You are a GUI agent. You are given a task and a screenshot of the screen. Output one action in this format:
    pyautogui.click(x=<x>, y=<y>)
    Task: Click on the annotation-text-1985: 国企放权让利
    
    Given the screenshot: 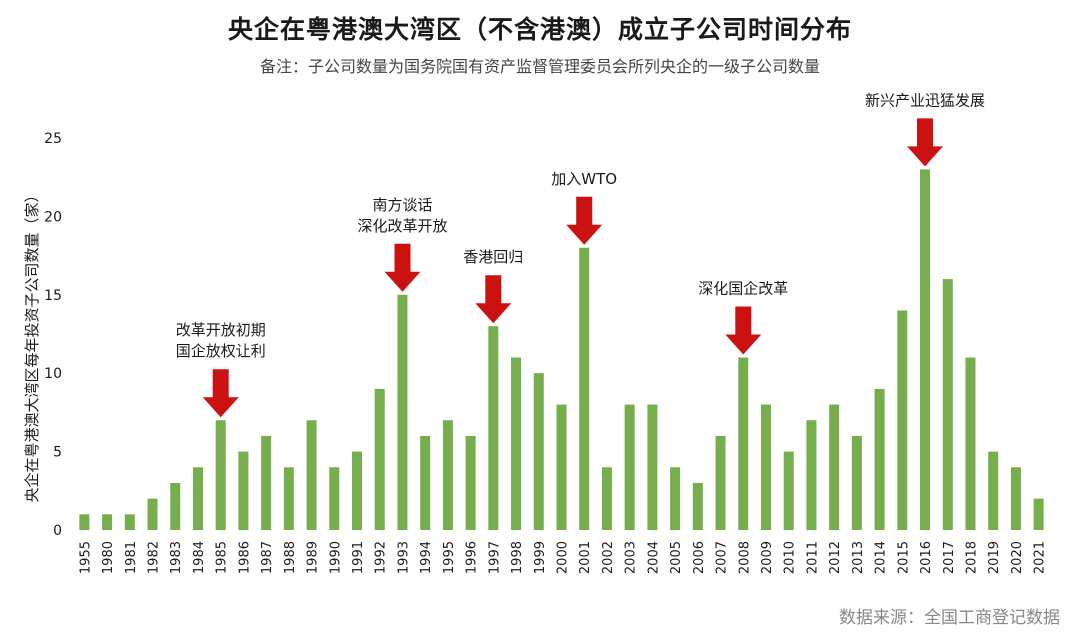 What is the action you would take?
    pyautogui.click(x=221, y=351)
    